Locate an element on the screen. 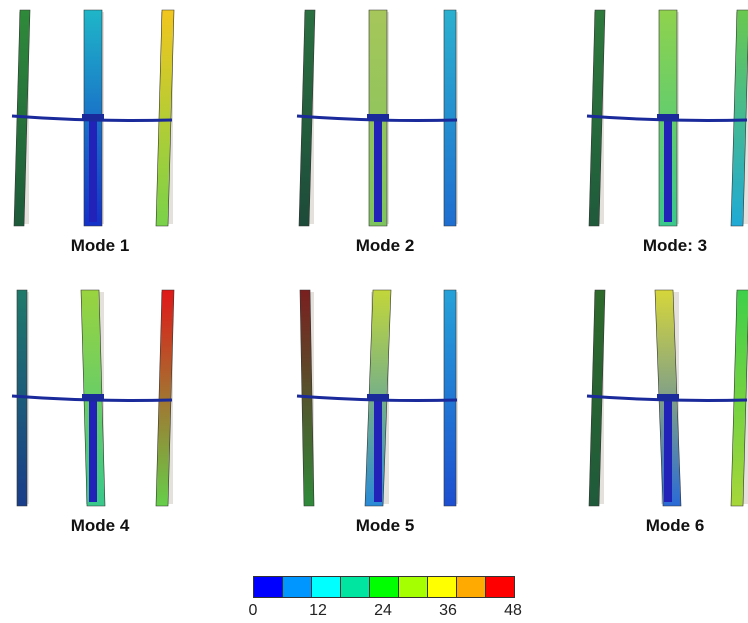  mode-panel-2: Mode 2 is located at coordinates (385, 133).